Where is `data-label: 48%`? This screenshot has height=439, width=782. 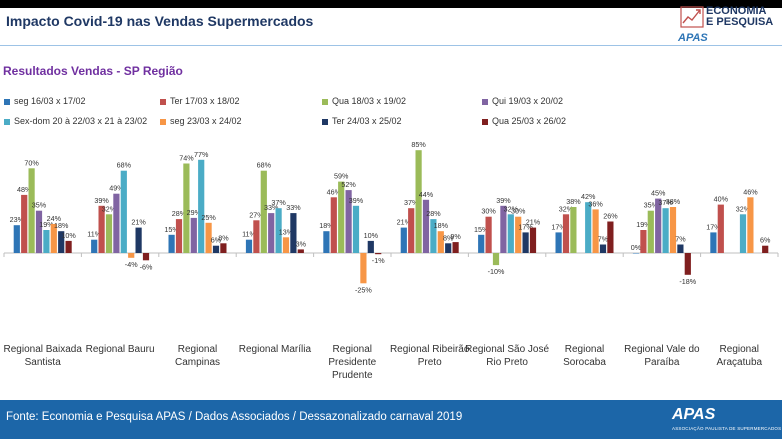
data-label: 48% is located at coordinates (24, 189).